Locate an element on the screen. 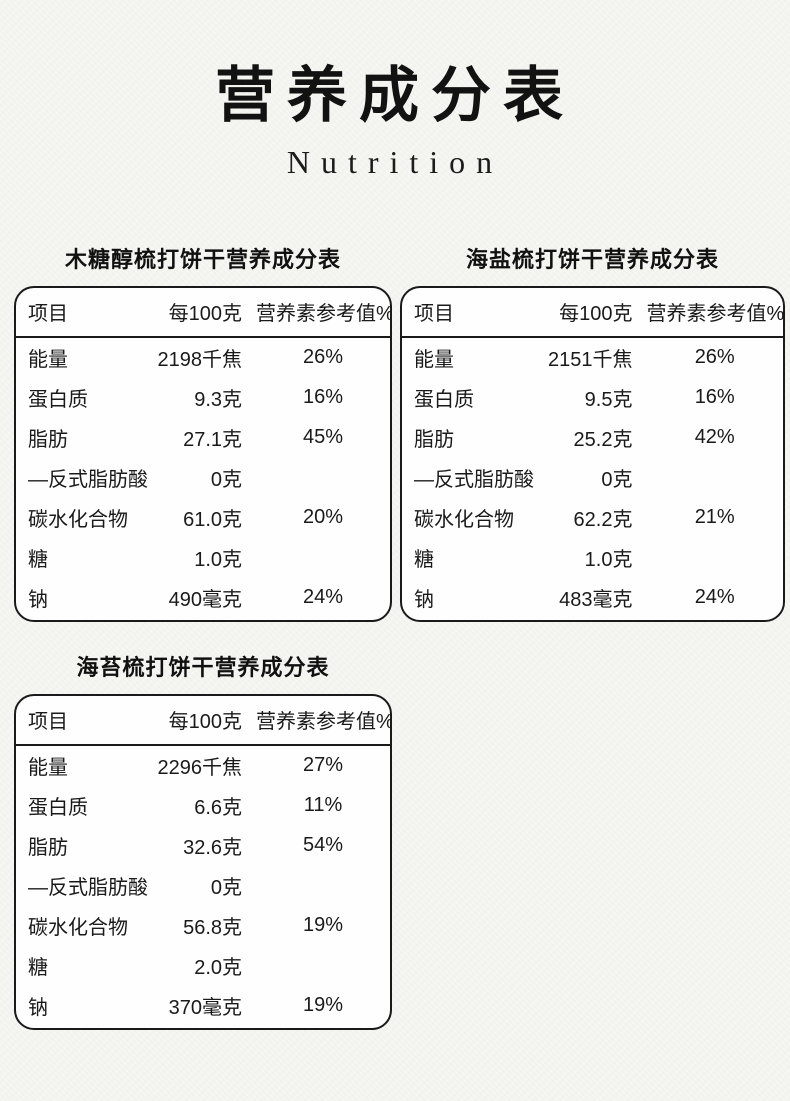 This screenshot has width=790, height=1101. nutrient-row: 蛋白质 9.3克 16% is located at coordinates (203, 398).